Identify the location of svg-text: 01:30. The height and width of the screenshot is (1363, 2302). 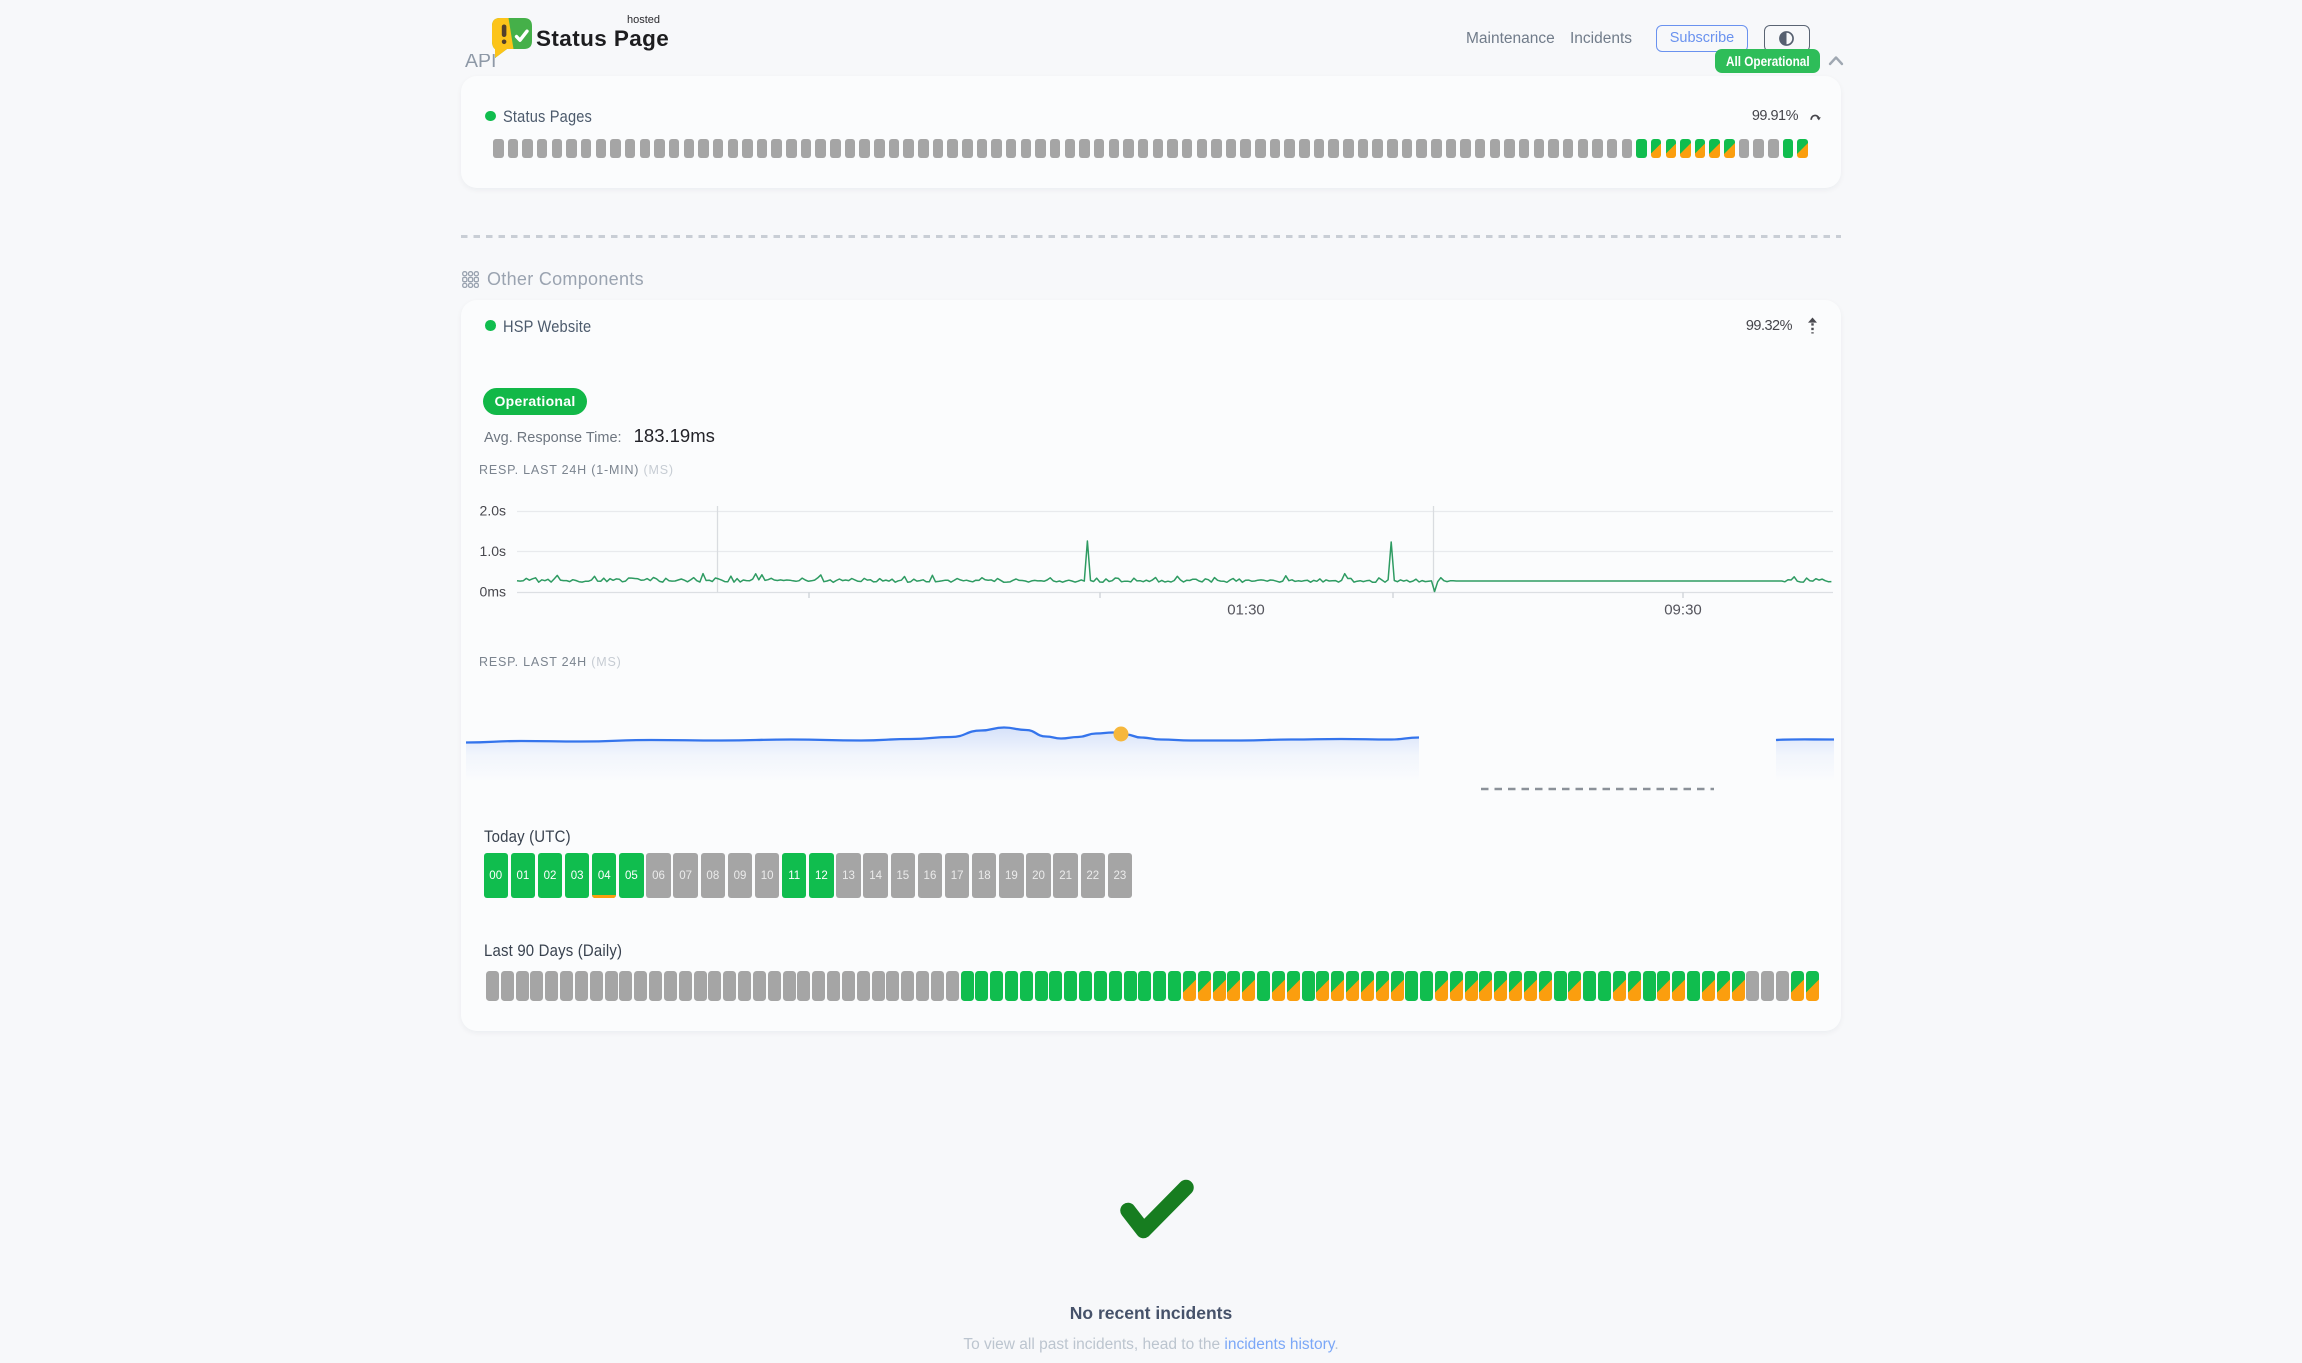
(1246, 610).